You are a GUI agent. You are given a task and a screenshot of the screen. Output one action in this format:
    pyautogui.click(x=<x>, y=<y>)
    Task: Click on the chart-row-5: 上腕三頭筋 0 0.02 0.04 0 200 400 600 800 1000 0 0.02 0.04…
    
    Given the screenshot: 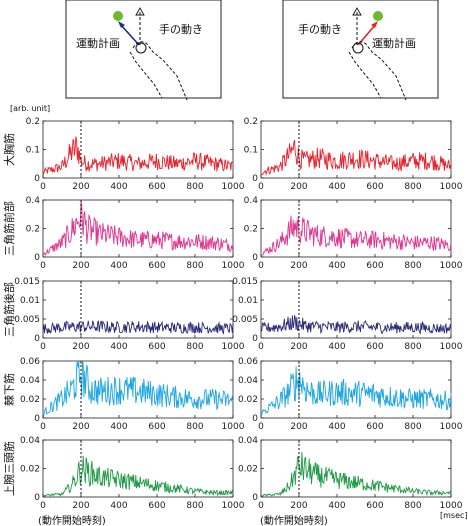 What is the action you would take?
    pyautogui.click(x=232, y=473)
    